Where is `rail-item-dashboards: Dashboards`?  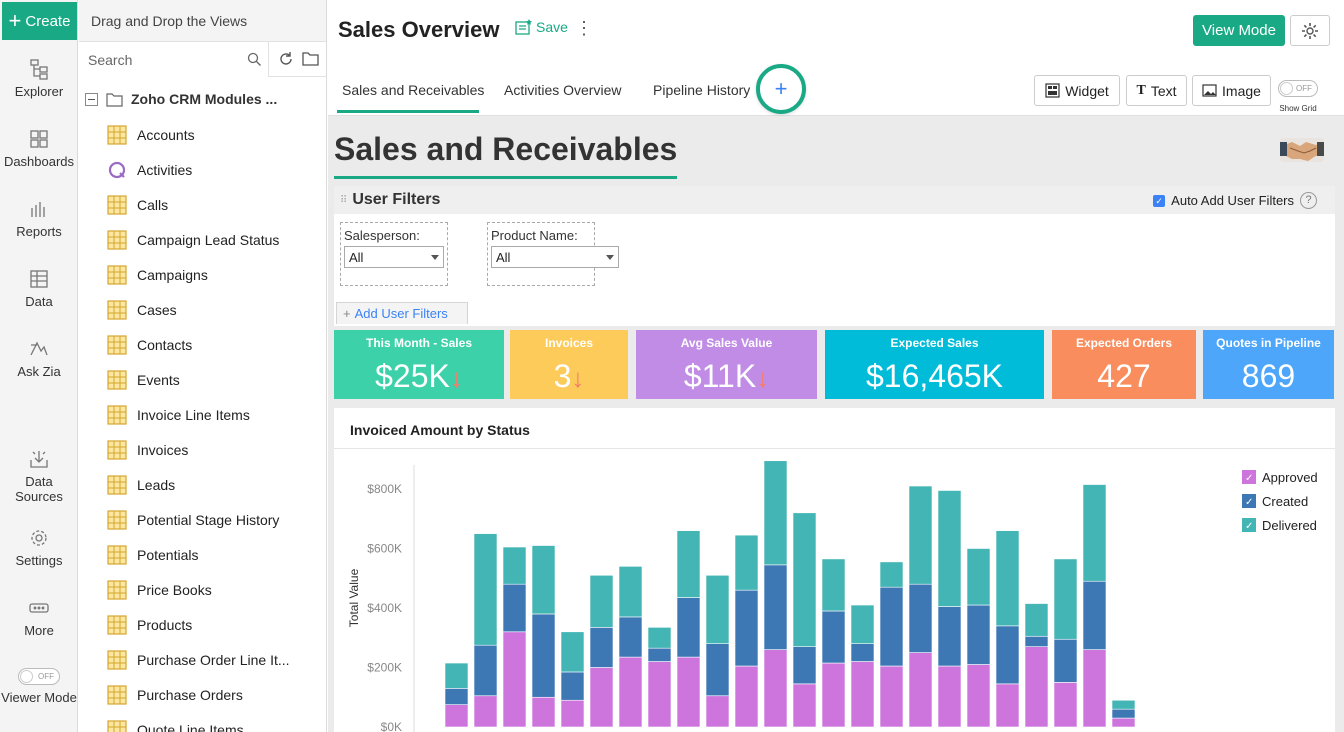
rail-item-dashboards: Dashboards is located at coordinates (39, 148).